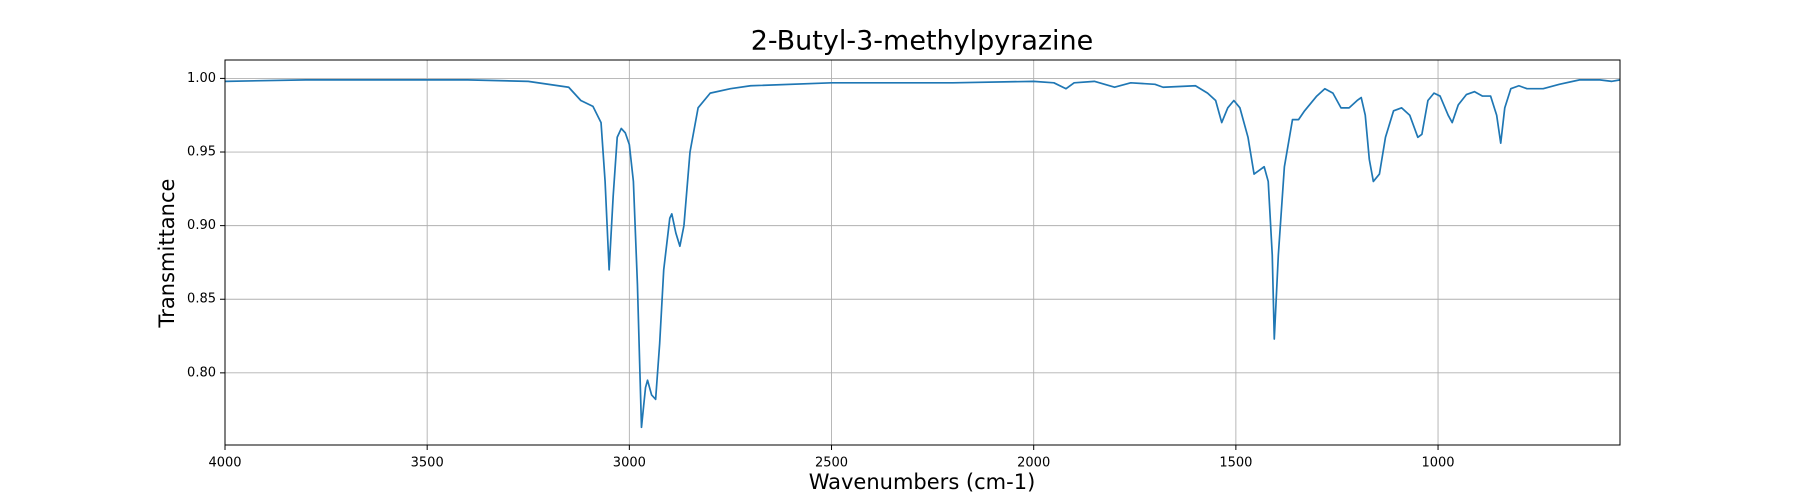  What do you see at coordinates (922, 41) in the screenshot?
I see `chart-title: 2-Butyl-3-methylpyrazine` at bounding box center [922, 41].